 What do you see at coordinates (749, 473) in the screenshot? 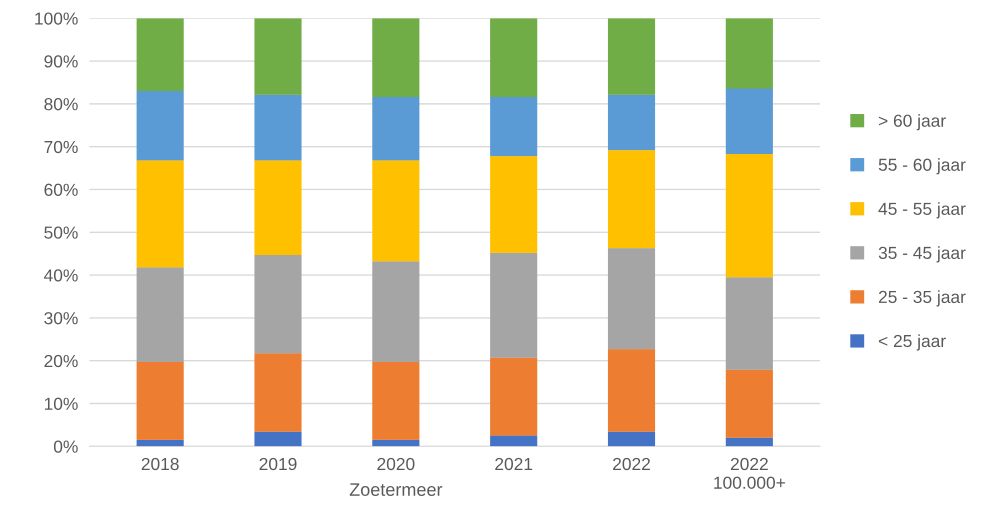
I see `x-tick-label: 2022 100.000+` at bounding box center [749, 473].